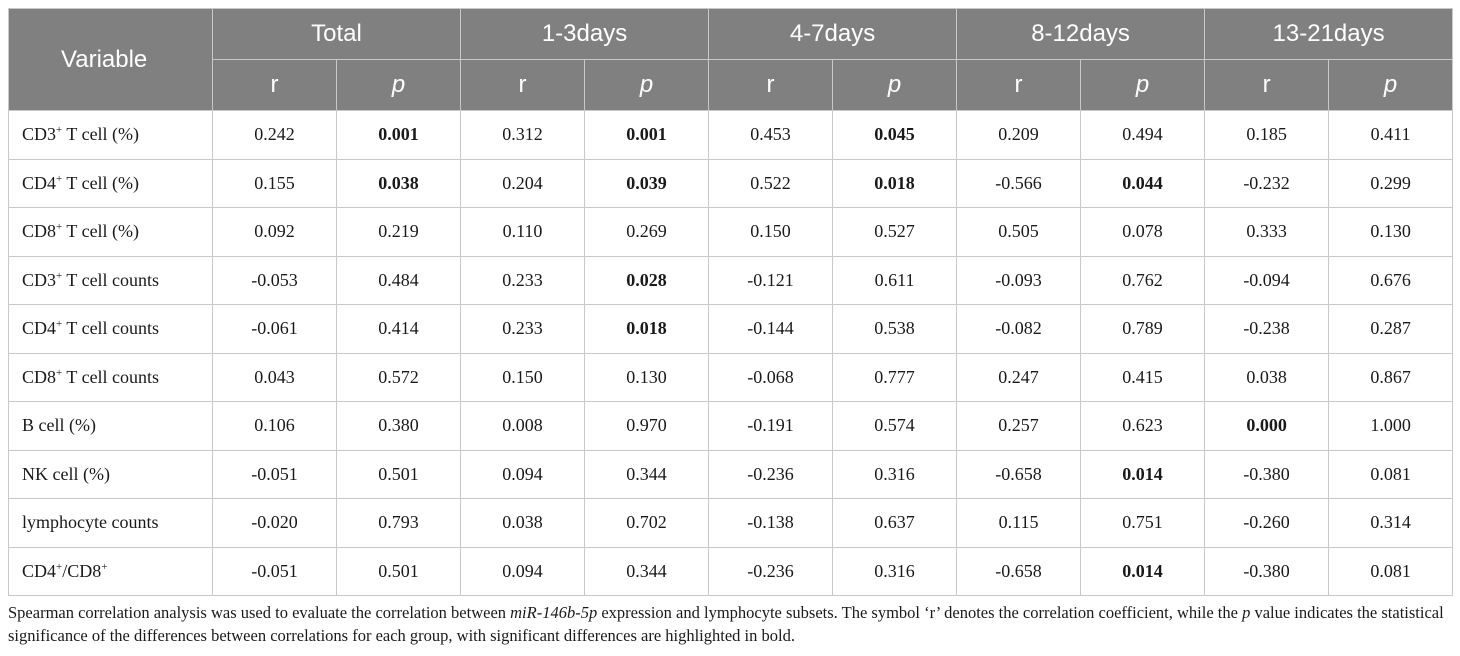  What do you see at coordinates (833, 34) in the screenshot?
I see `group-header-4-7days: 4-7days` at bounding box center [833, 34].